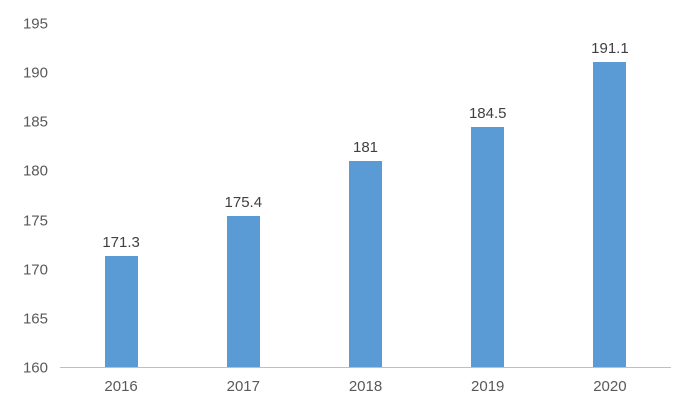 The width and height of the screenshot is (683, 411). What do you see at coordinates (35, 368) in the screenshot?
I see `y-tick-label: 160` at bounding box center [35, 368].